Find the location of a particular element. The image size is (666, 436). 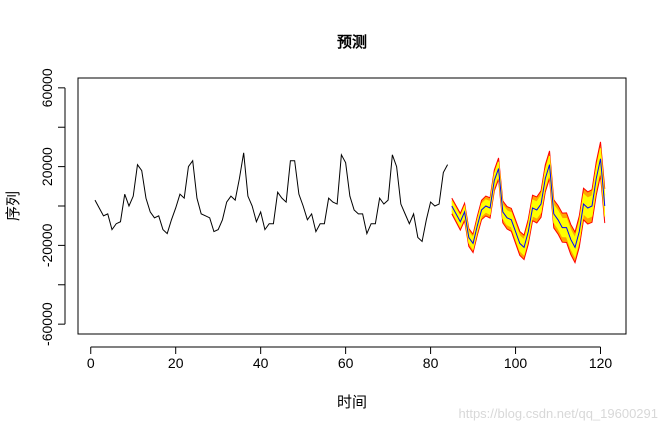

x-tick-label: 80 is located at coordinates (431, 363).